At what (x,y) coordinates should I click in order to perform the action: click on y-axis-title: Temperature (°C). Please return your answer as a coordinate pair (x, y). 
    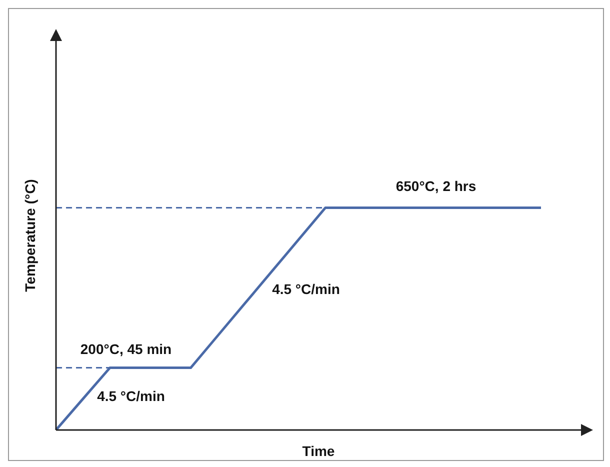
    Looking at the image, I should click on (30, 235).